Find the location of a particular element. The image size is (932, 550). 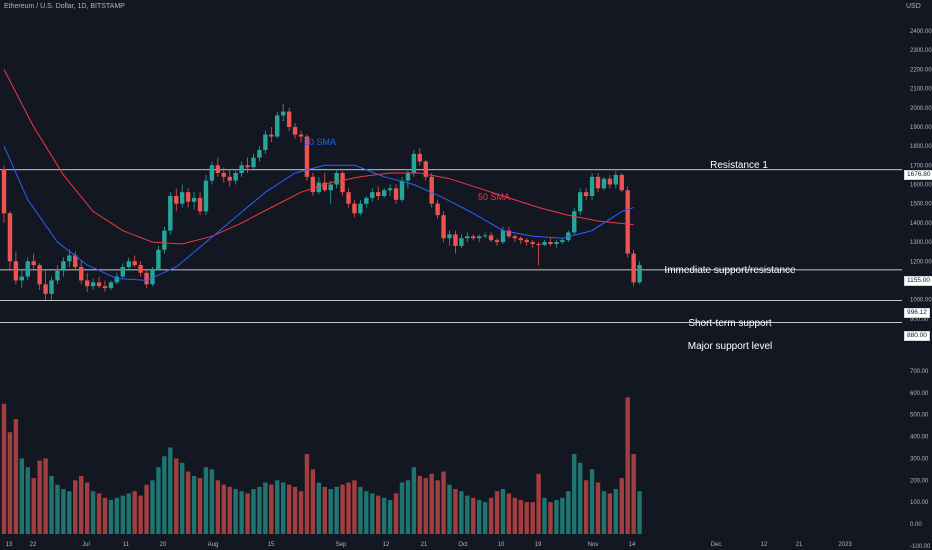

date-tick-label: 2023 is located at coordinates (845, 545).